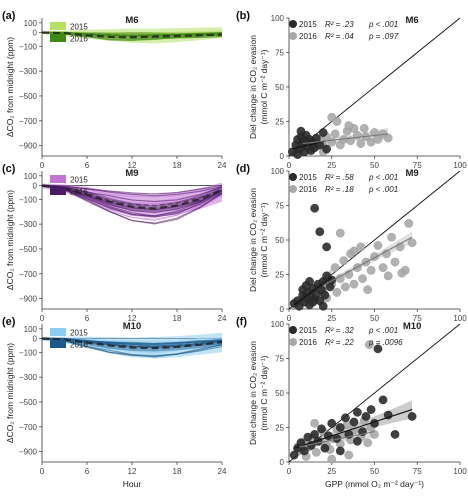  I want to click on mean-line-2016, so click(132, 35).